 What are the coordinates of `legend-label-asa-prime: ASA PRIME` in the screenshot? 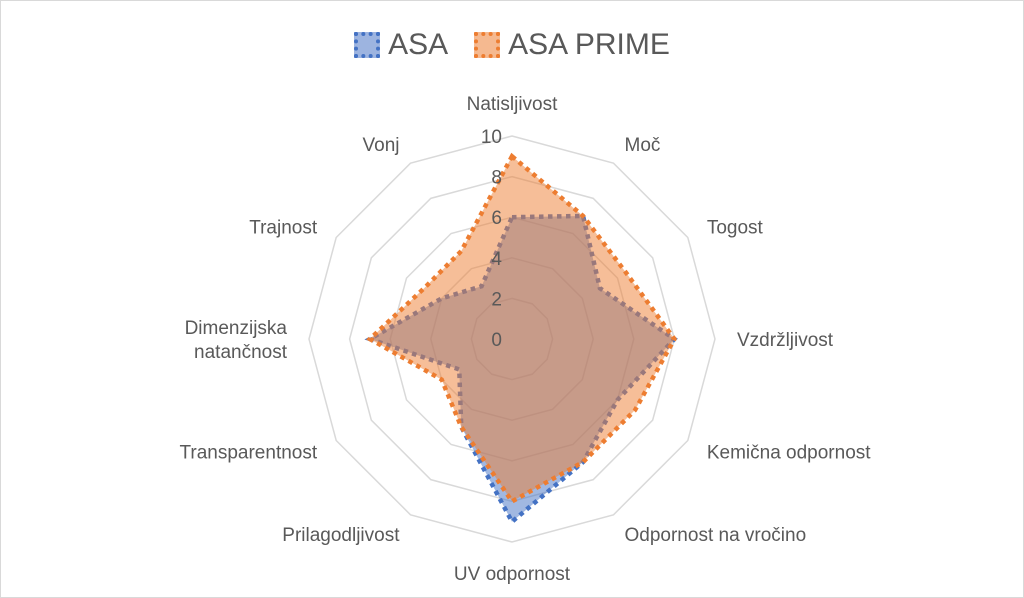 It's located at (589, 44).